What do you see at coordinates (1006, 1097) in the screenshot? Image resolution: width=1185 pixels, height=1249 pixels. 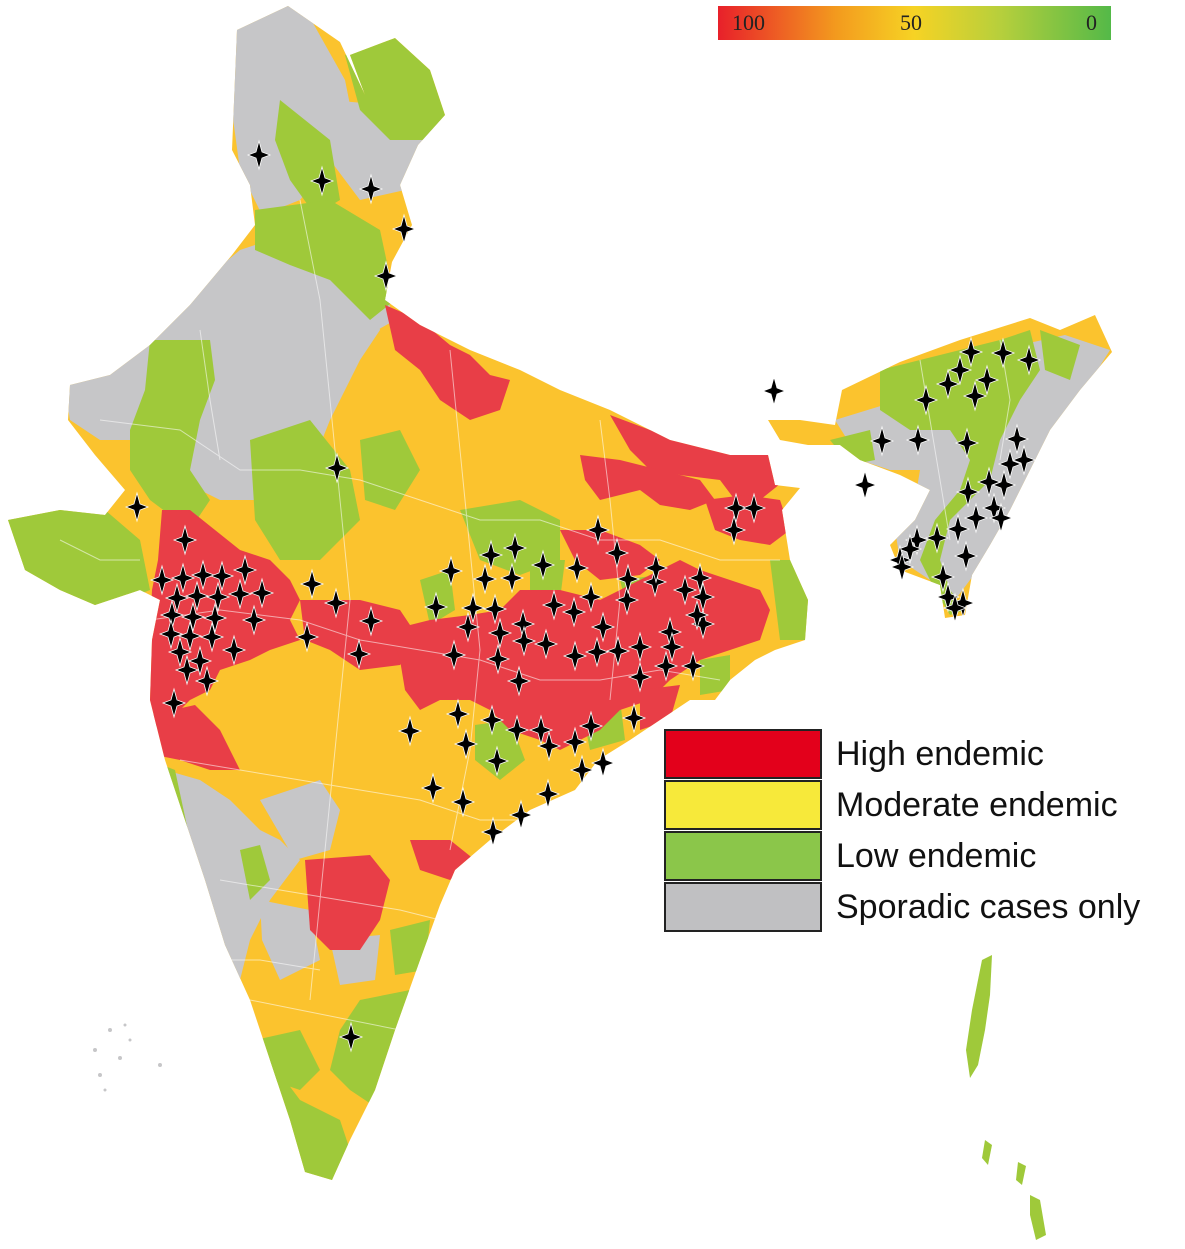 I see `andaman-nicobar-islands` at bounding box center [1006, 1097].